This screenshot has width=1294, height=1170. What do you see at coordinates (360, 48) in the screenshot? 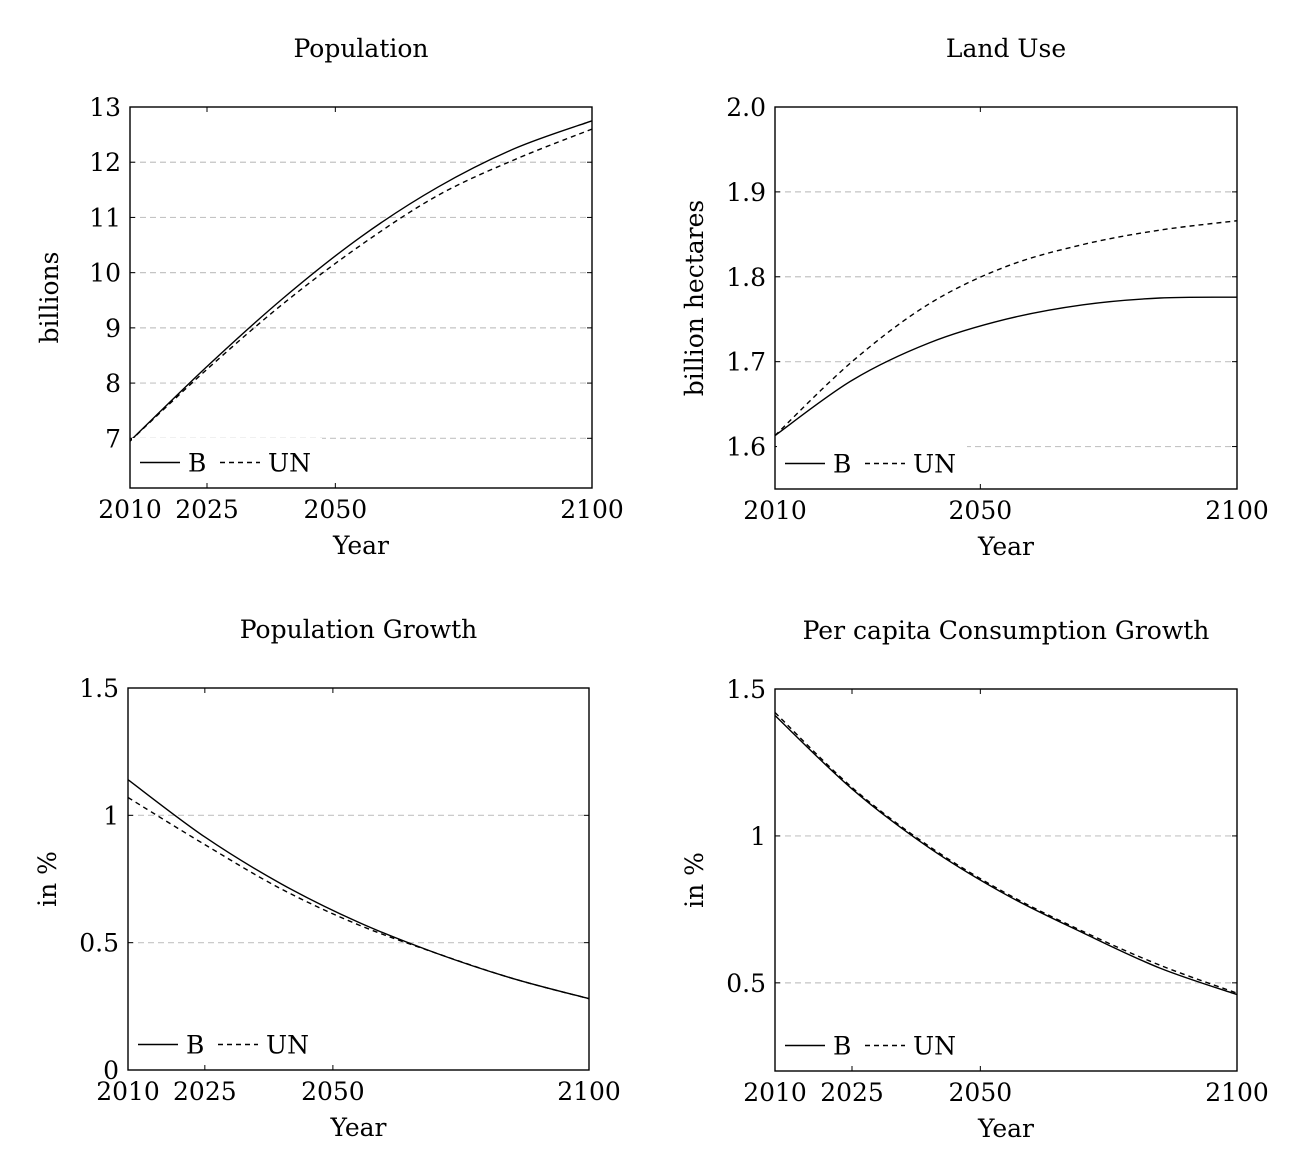
I see `chart-title: Population` at bounding box center [360, 48].